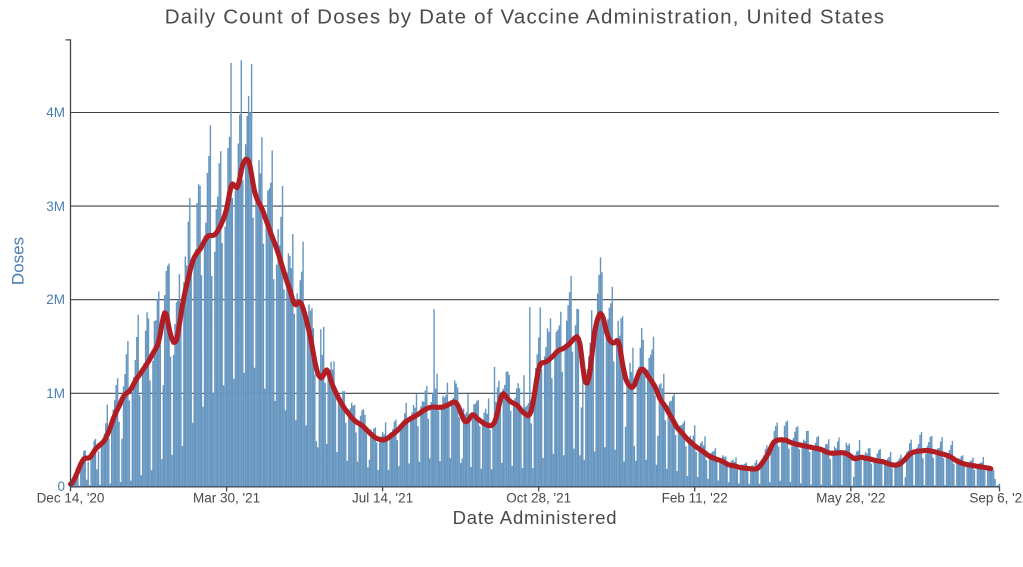  What do you see at coordinates (18, 261) in the screenshot?
I see `svg-text: Doses` at bounding box center [18, 261].